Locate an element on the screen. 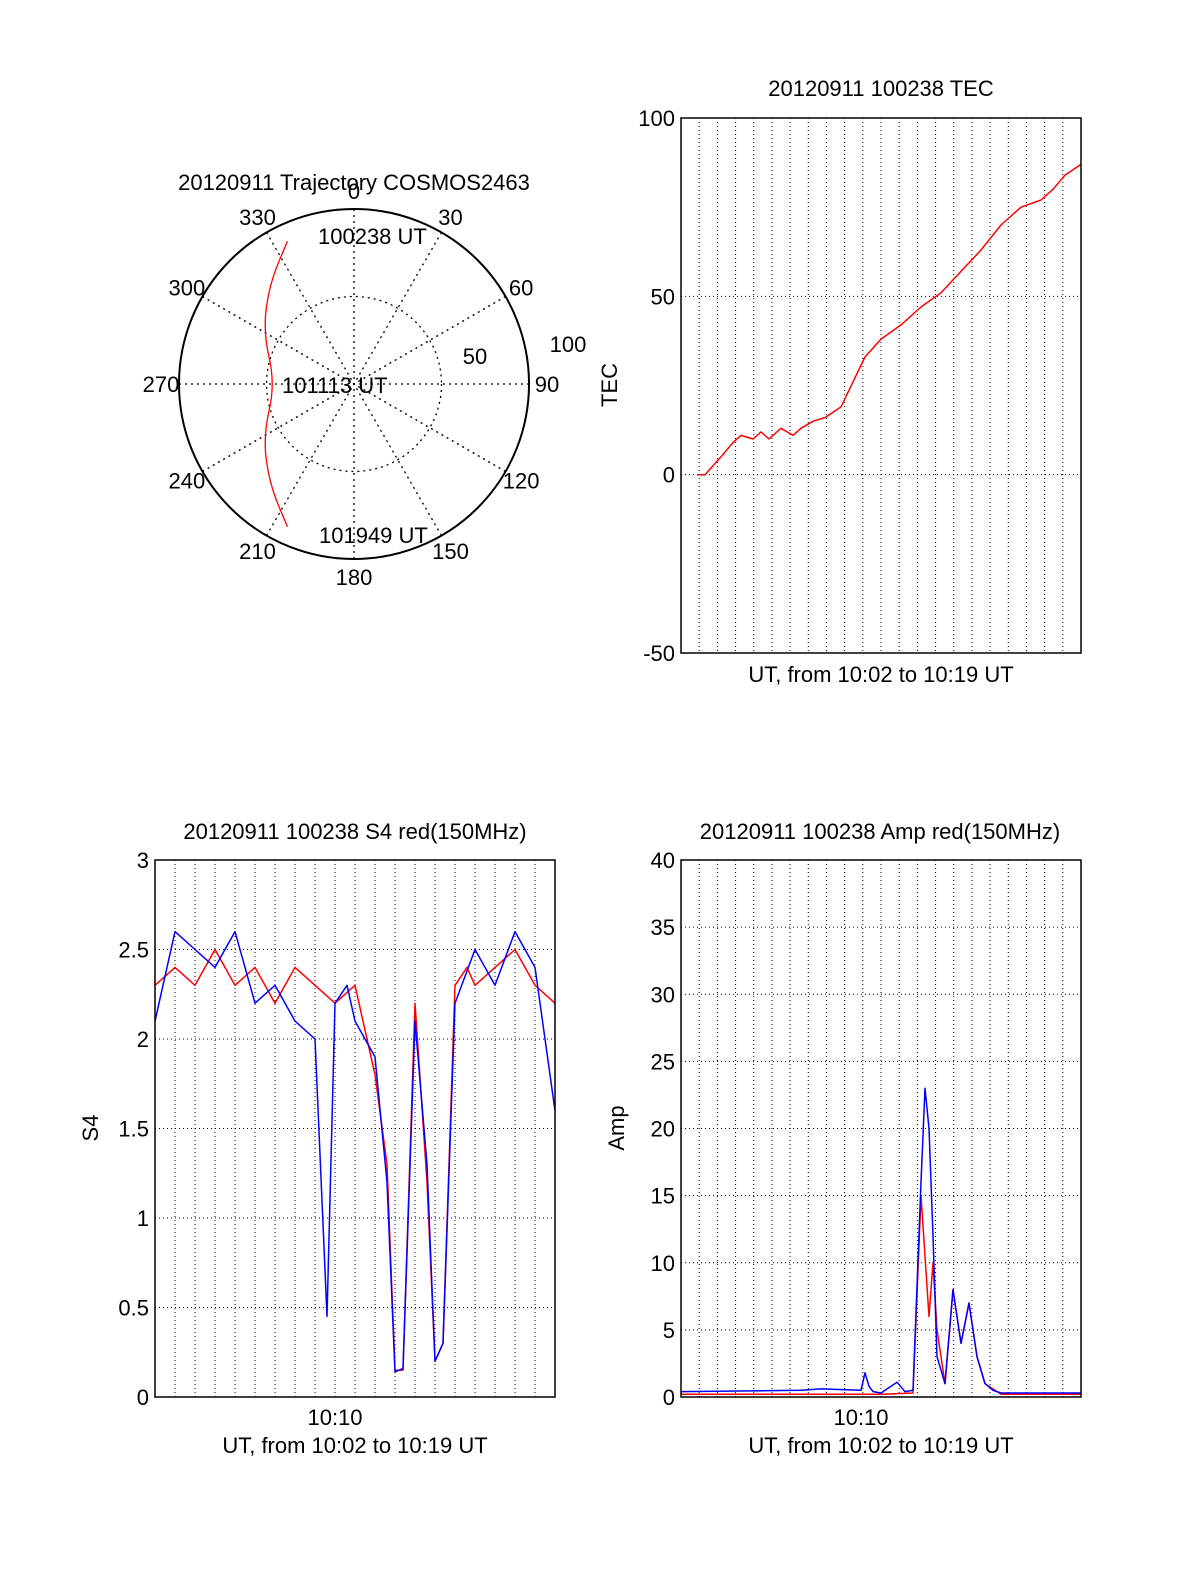 The image size is (1200, 1575). azimuth-label: 270 is located at coordinates (161, 384).